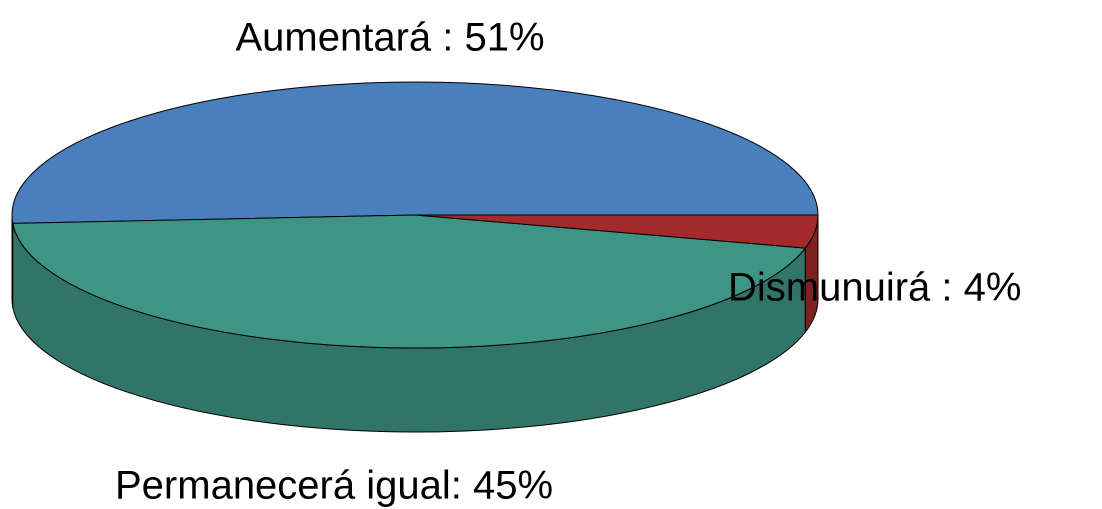 Image resolution: width=1102 pixels, height=509 pixels. I want to click on slice-label: Permanecerá igual: 45%, so click(334, 486).